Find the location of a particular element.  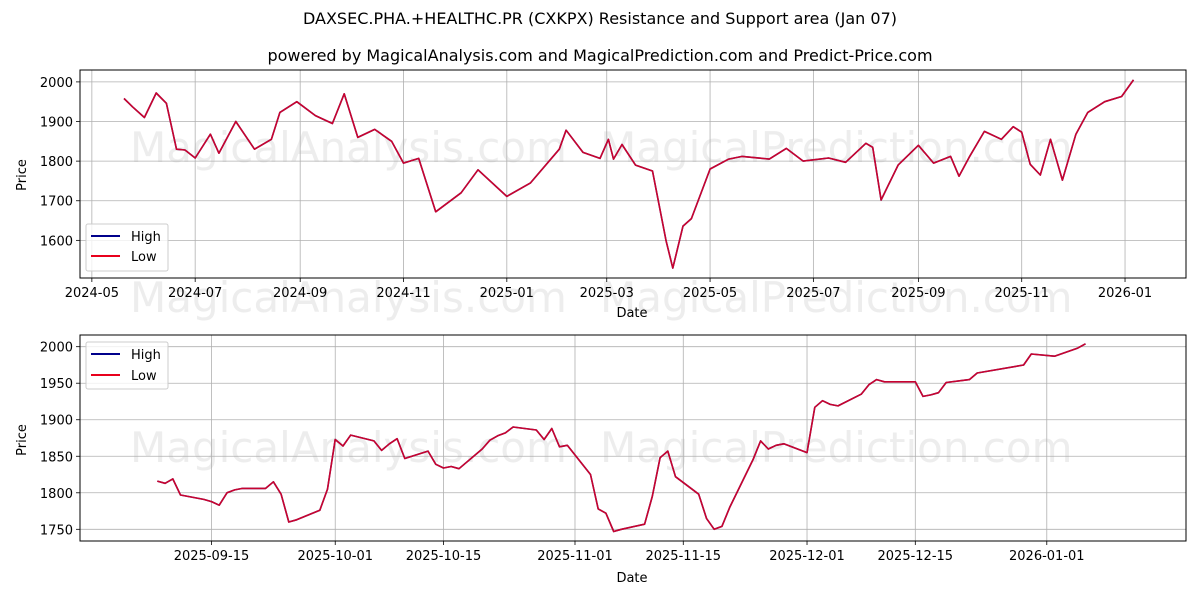

x-tick-label: 2026-01-01 is located at coordinates (1047, 556).